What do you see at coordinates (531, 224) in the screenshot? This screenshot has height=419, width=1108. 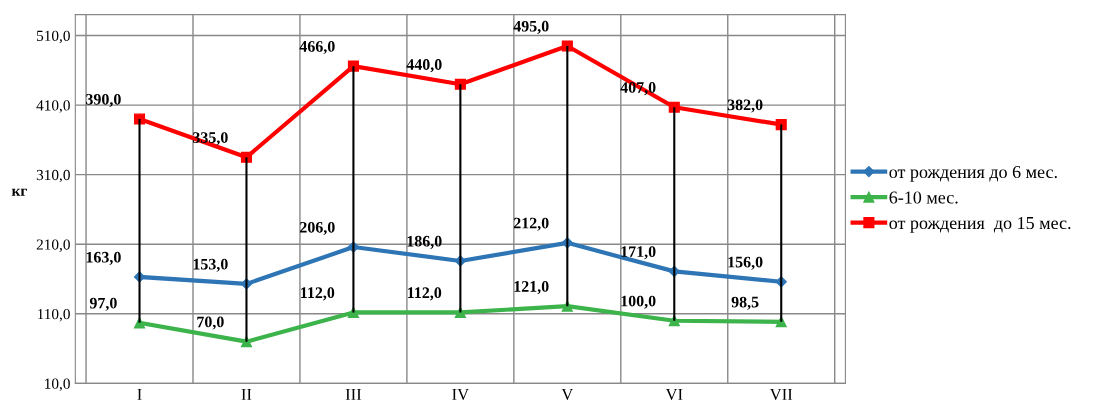 I see `data-label: 212,0` at bounding box center [531, 224].